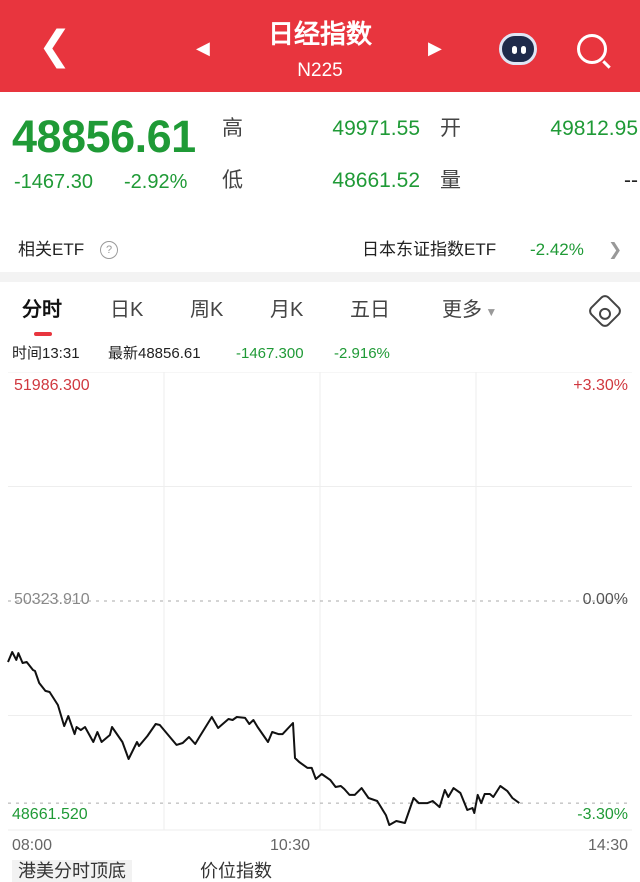  Describe the element at coordinates (42, 310) in the screenshot. I see `tab-intraday: 分时` at that location.